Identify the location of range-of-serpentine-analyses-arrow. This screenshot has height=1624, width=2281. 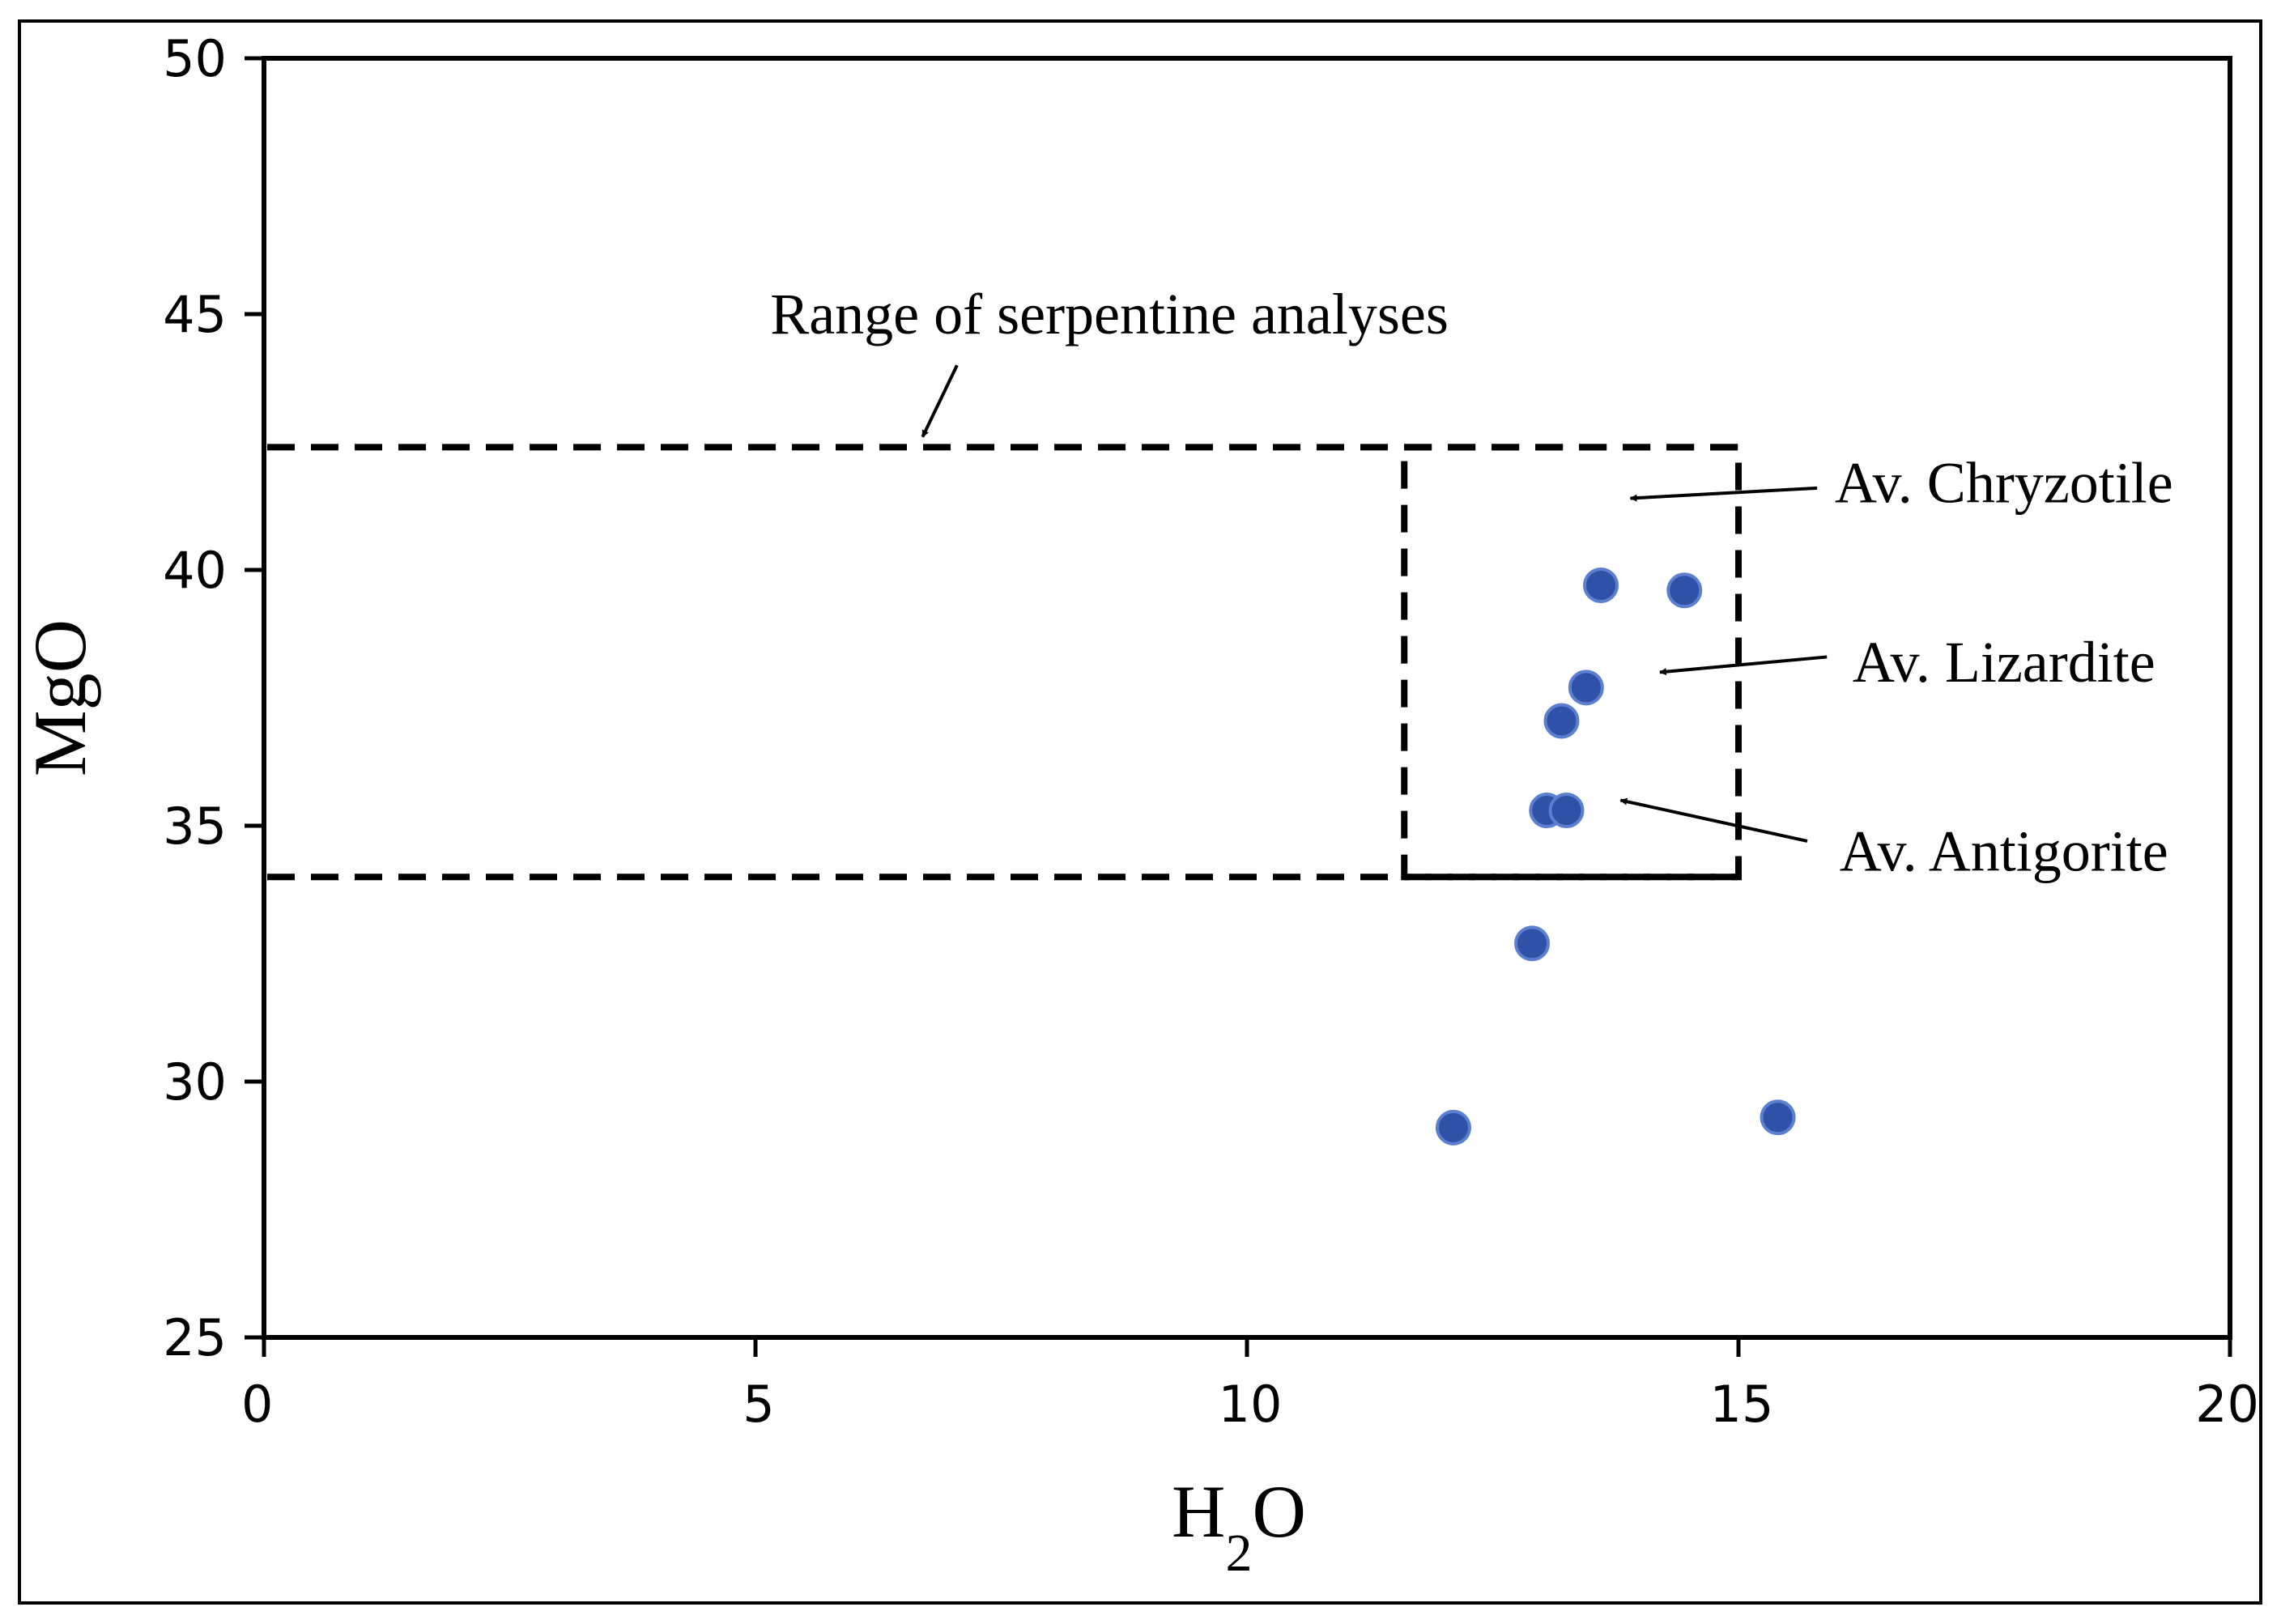
(940, 401).